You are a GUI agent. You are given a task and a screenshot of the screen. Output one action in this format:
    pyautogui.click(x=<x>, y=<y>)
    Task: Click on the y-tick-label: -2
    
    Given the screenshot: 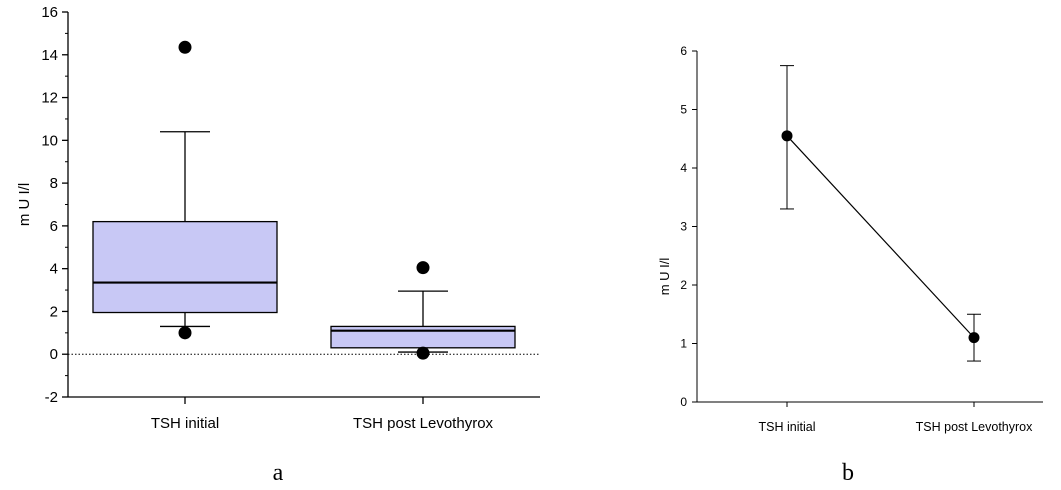 What is the action you would take?
    pyautogui.click(x=51, y=397)
    